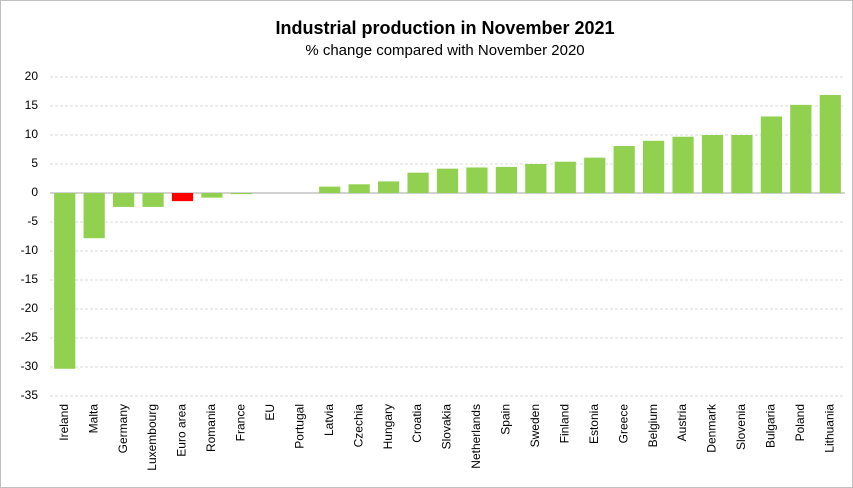  What do you see at coordinates (800, 422) in the screenshot?
I see `x-tick-label: Poland` at bounding box center [800, 422].